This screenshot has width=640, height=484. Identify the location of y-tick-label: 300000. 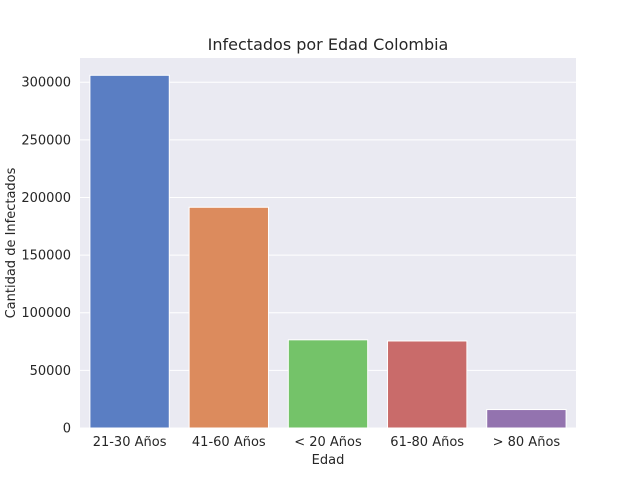
(46, 83).